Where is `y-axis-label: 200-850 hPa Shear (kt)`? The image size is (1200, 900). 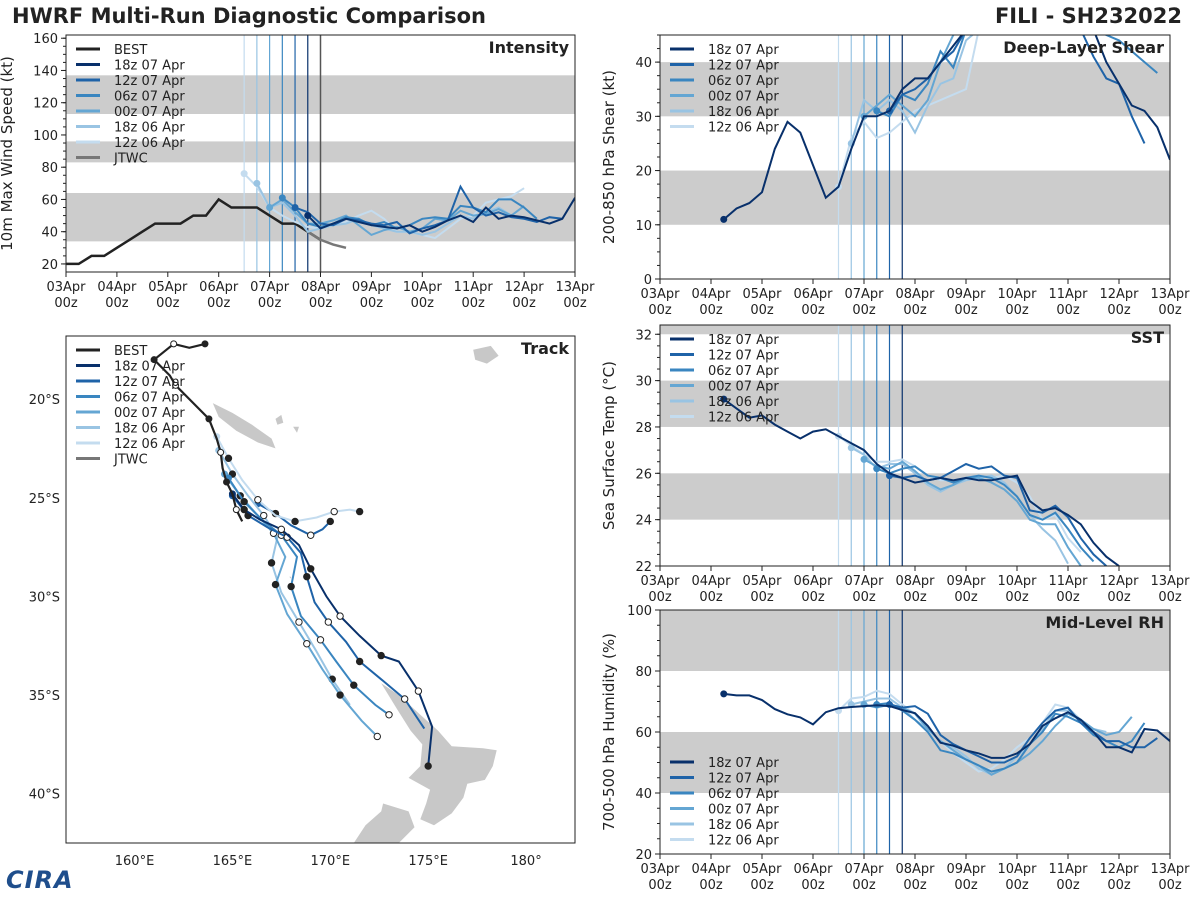
y-axis-label: 200-850 hPa Shear (kt) is located at coordinates (609, 157).